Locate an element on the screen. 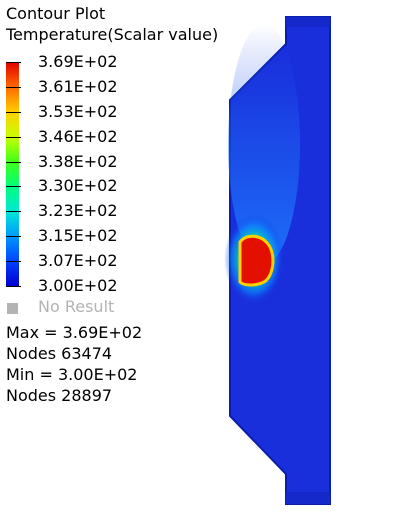 This screenshot has height=518, width=400. legend-level-label: 3.07E+02 is located at coordinates (78, 261).